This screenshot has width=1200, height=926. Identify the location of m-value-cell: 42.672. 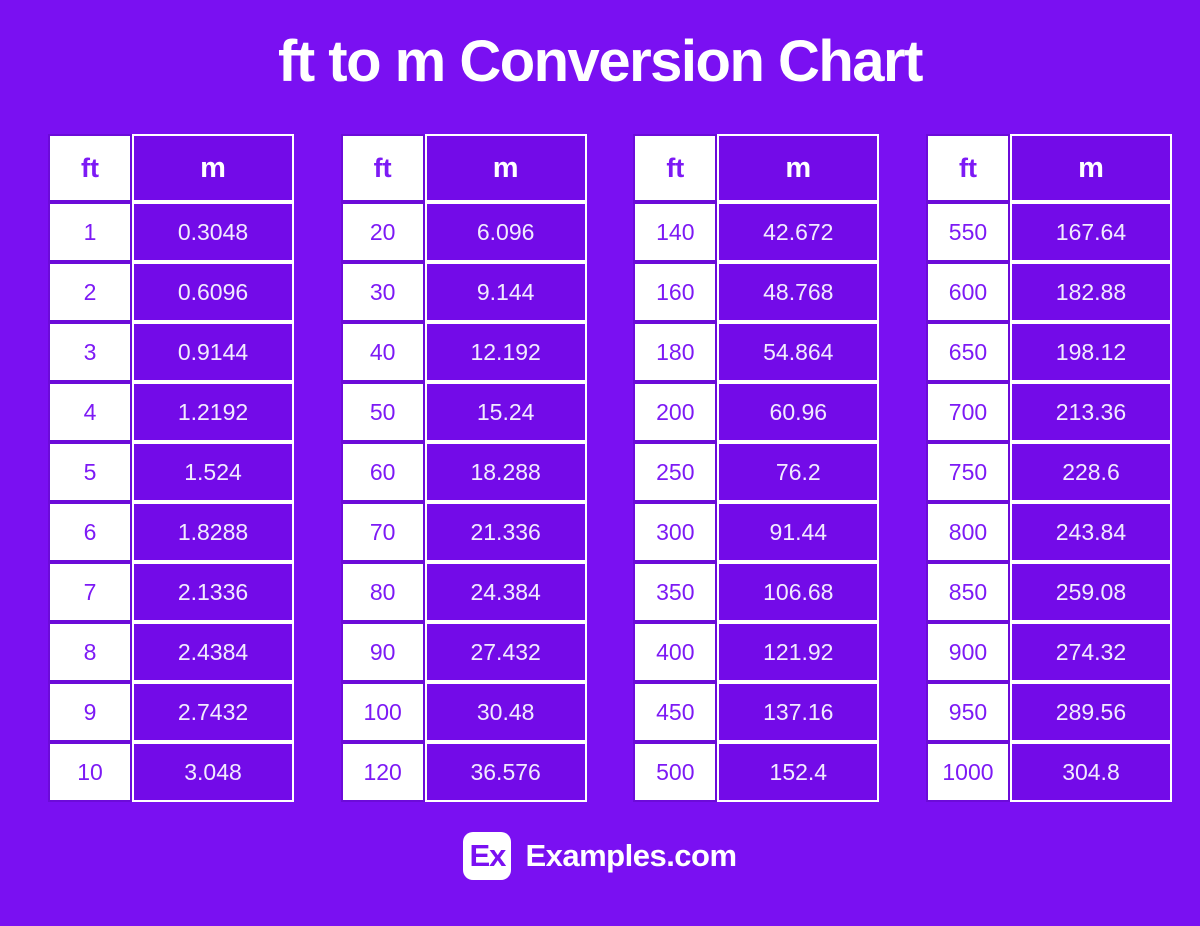
(798, 232).